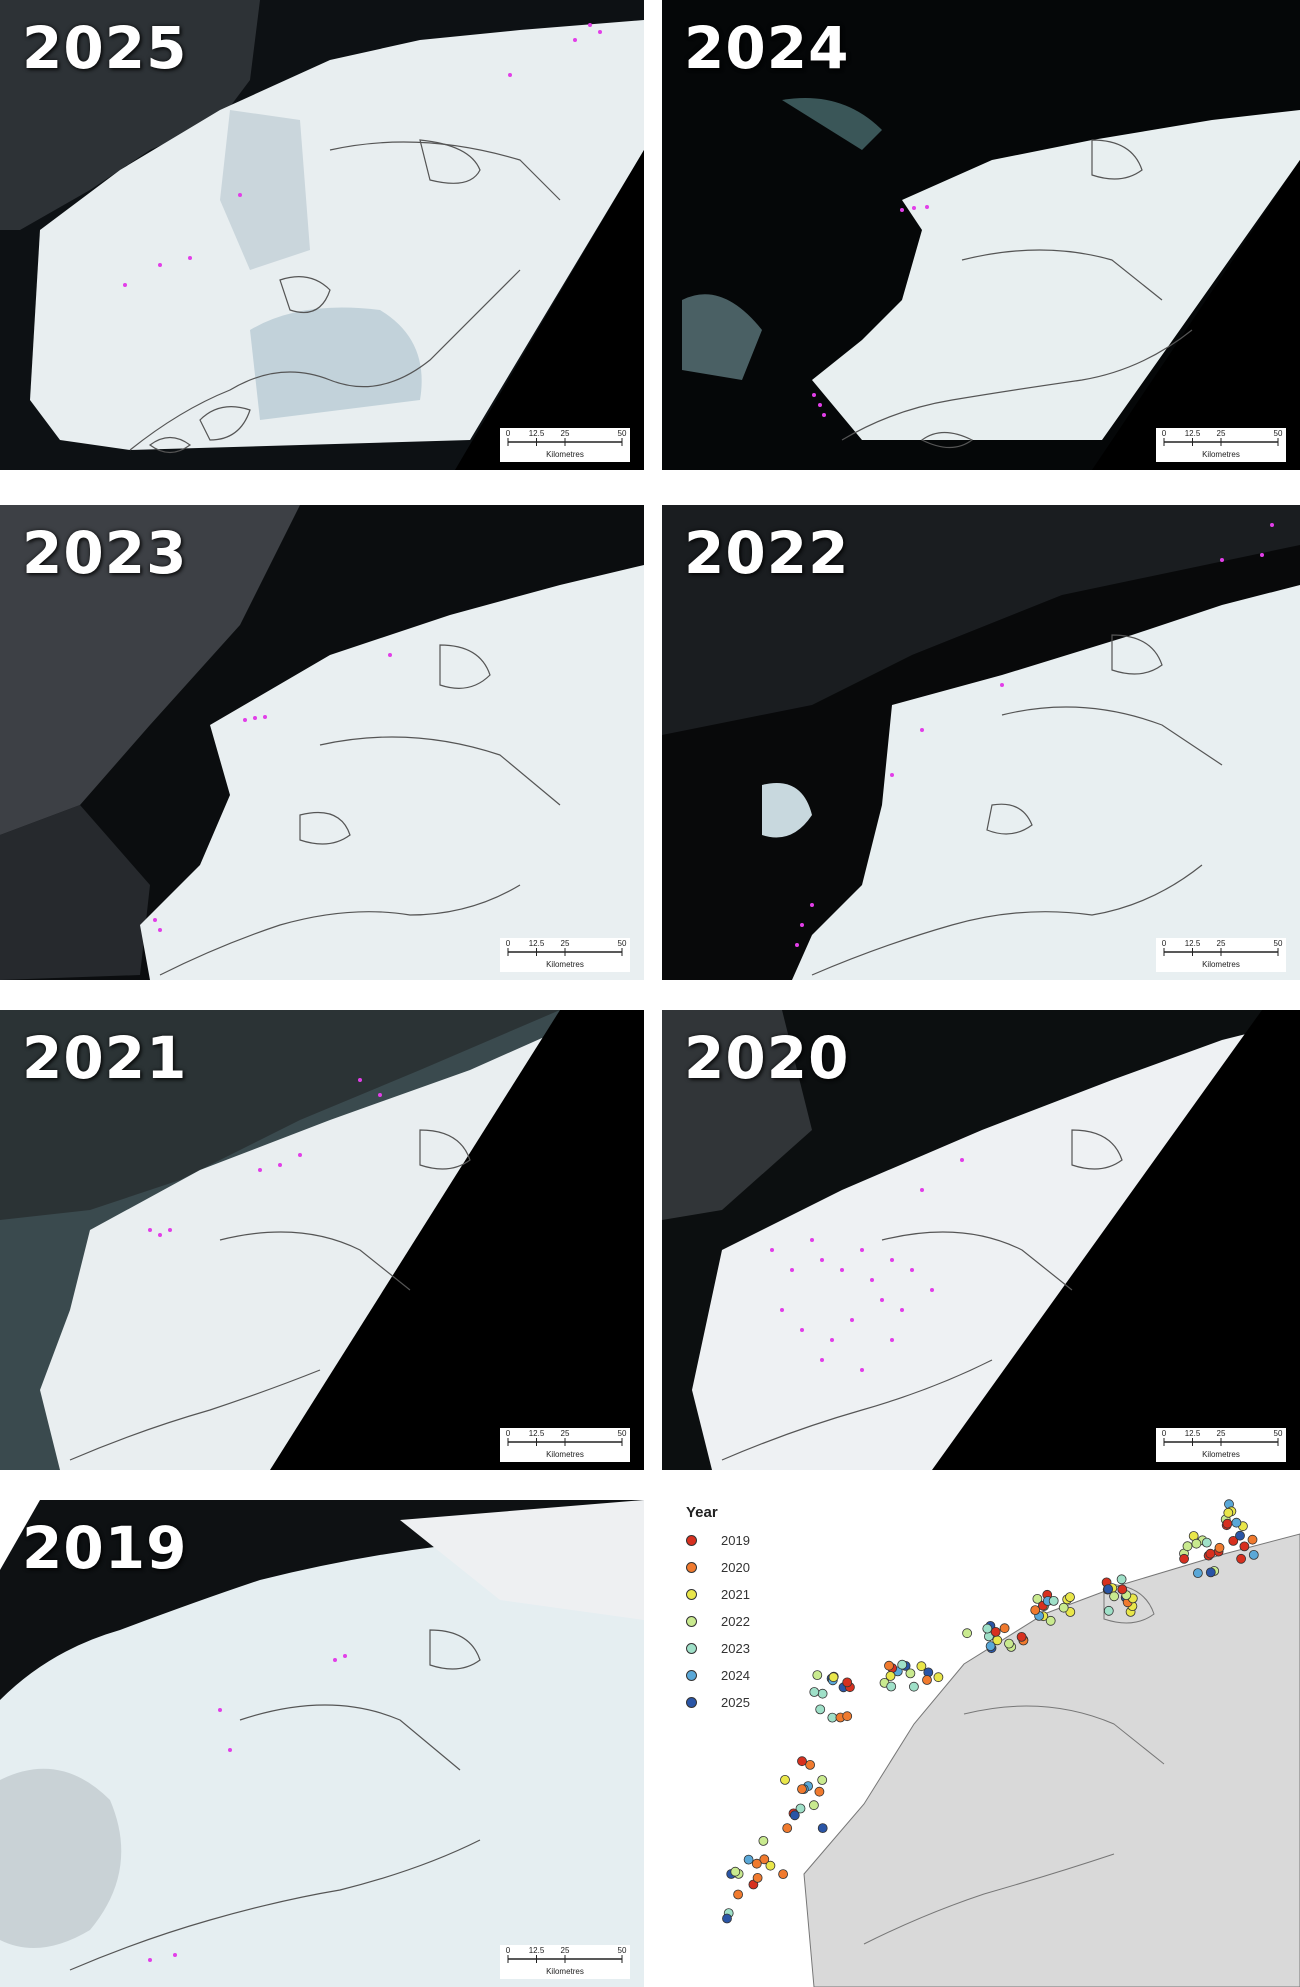  I want to click on map-panel-2020: 2020 0 12.5 25 50 Kilometres, so click(981, 1240).